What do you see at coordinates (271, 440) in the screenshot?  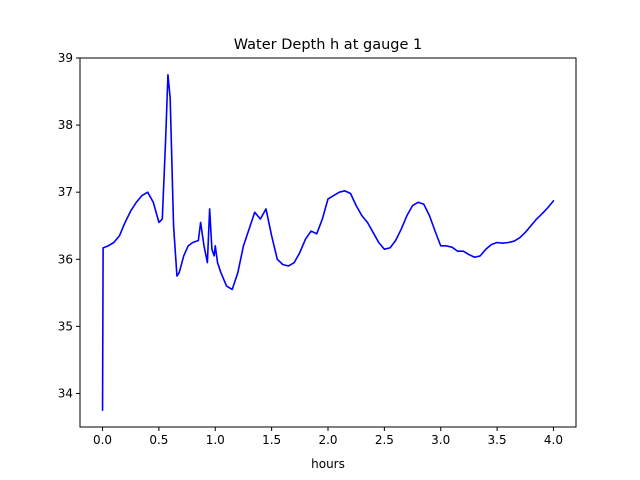 I see `x-tick-label: 1.5` at bounding box center [271, 440].